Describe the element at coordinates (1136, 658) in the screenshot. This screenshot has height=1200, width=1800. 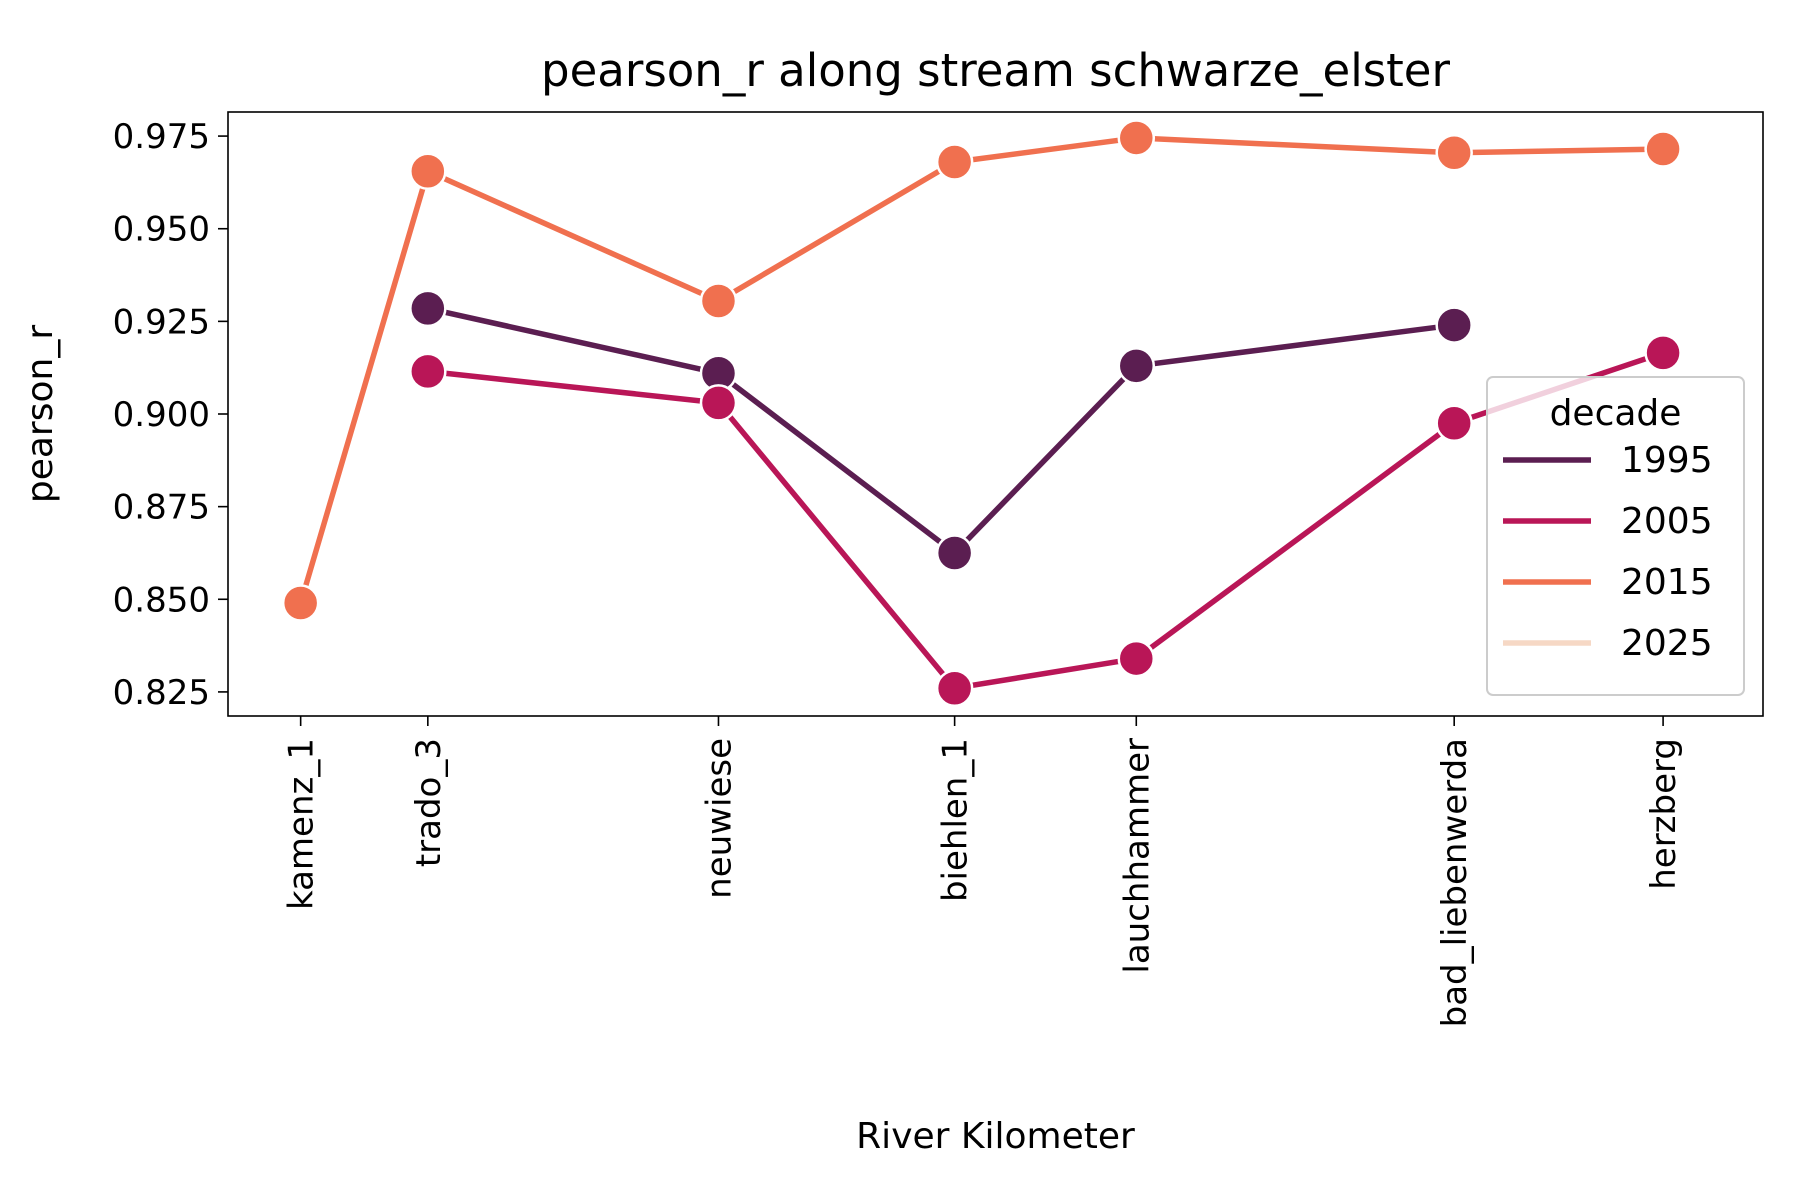
I see `data-point-2005-lauchhammer` at that location.